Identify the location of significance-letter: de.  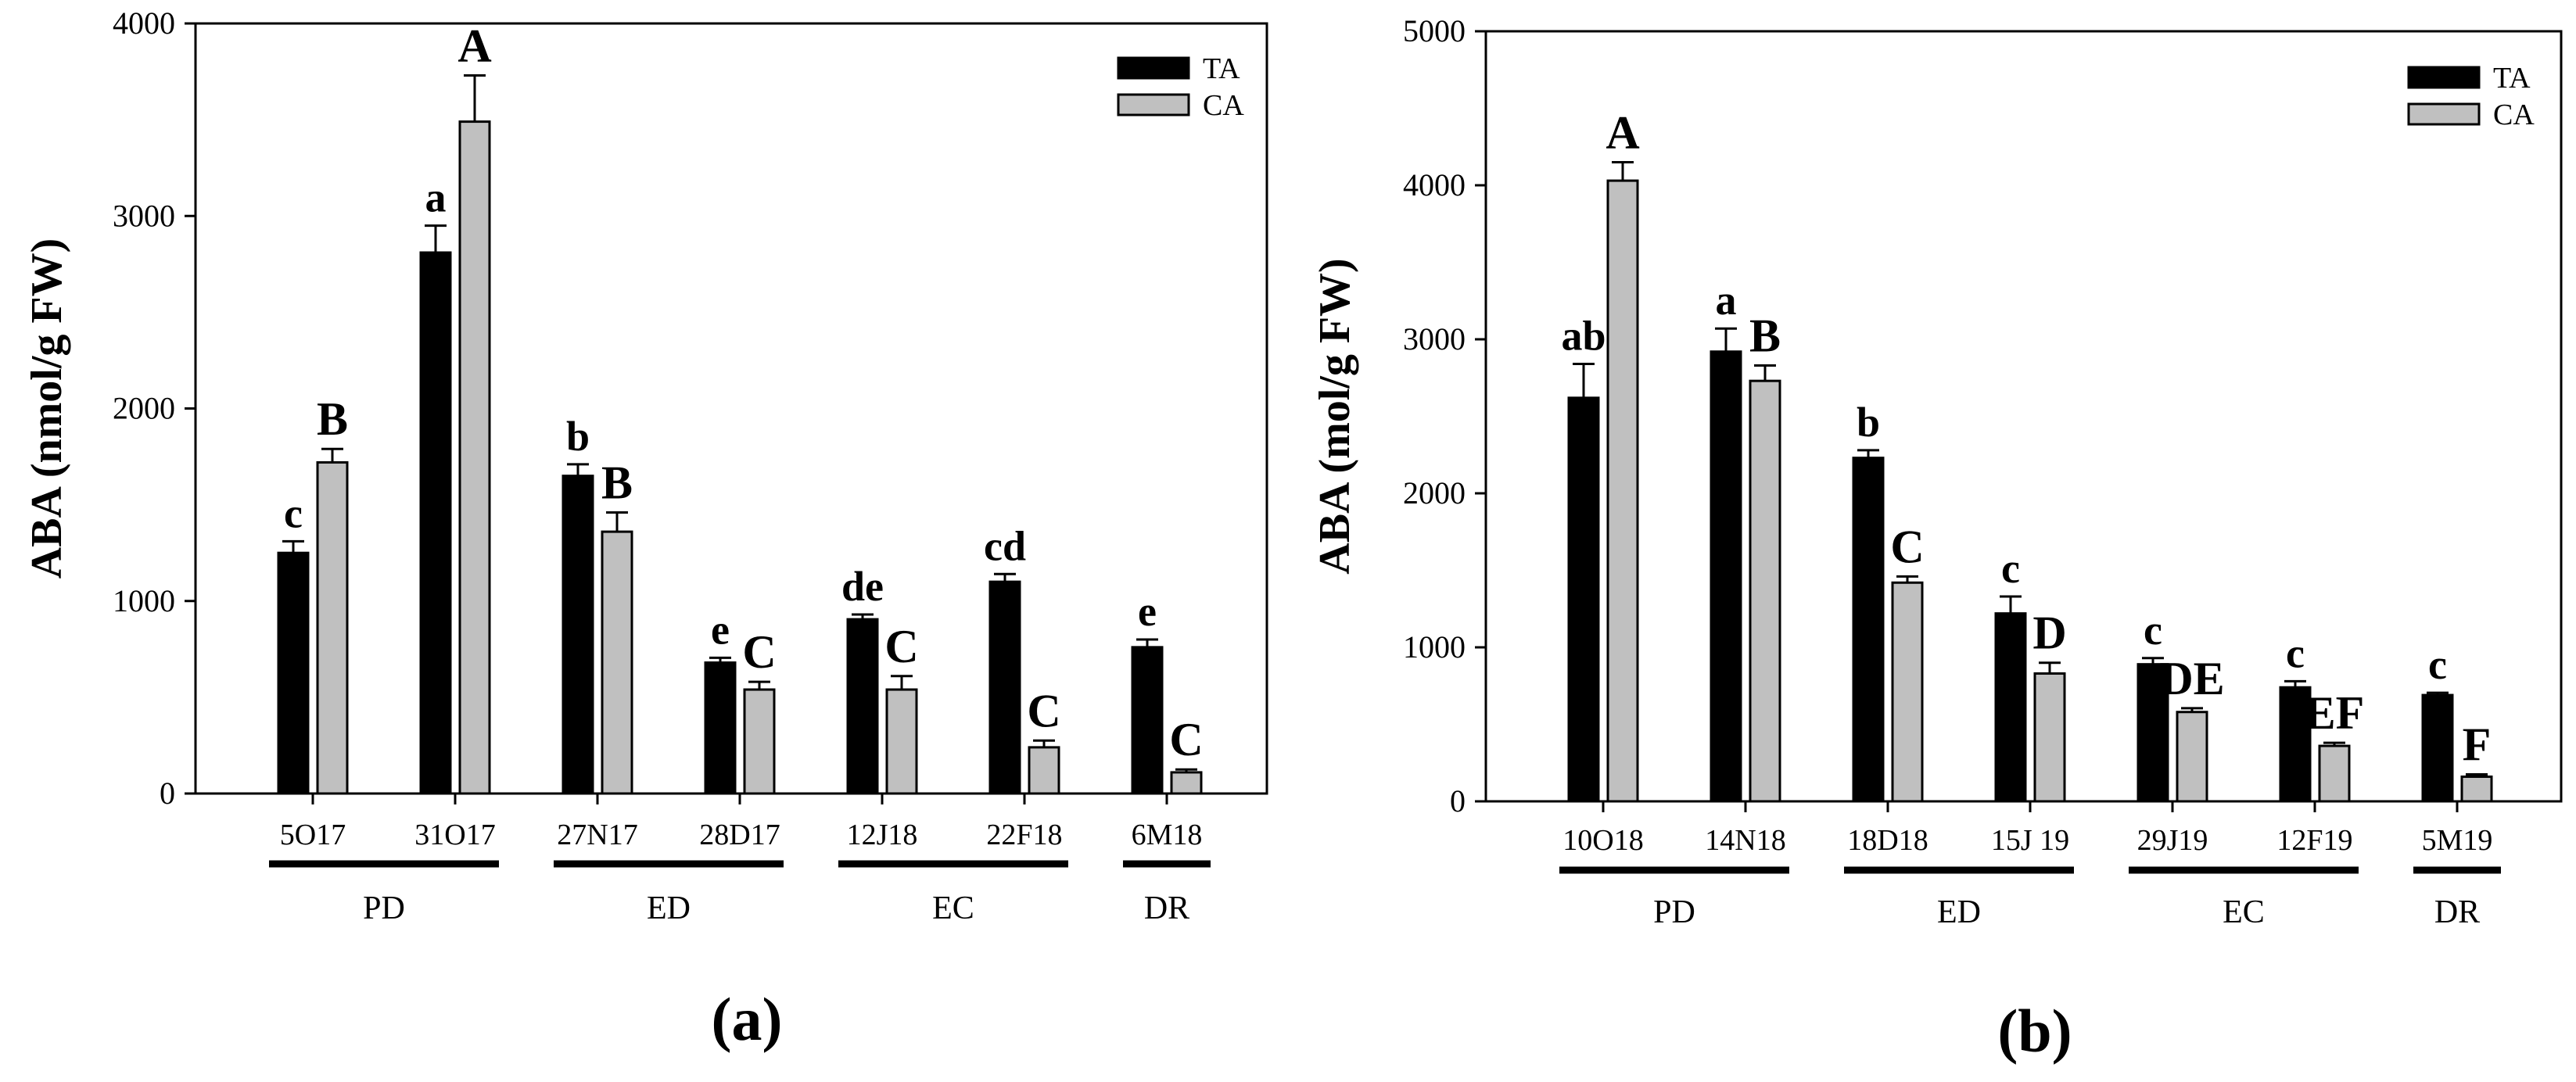
(863, 586).